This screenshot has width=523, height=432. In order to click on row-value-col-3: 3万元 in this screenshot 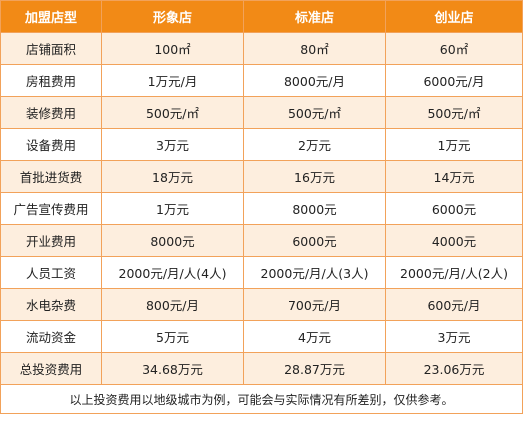, I will do `click(454, 336)`.